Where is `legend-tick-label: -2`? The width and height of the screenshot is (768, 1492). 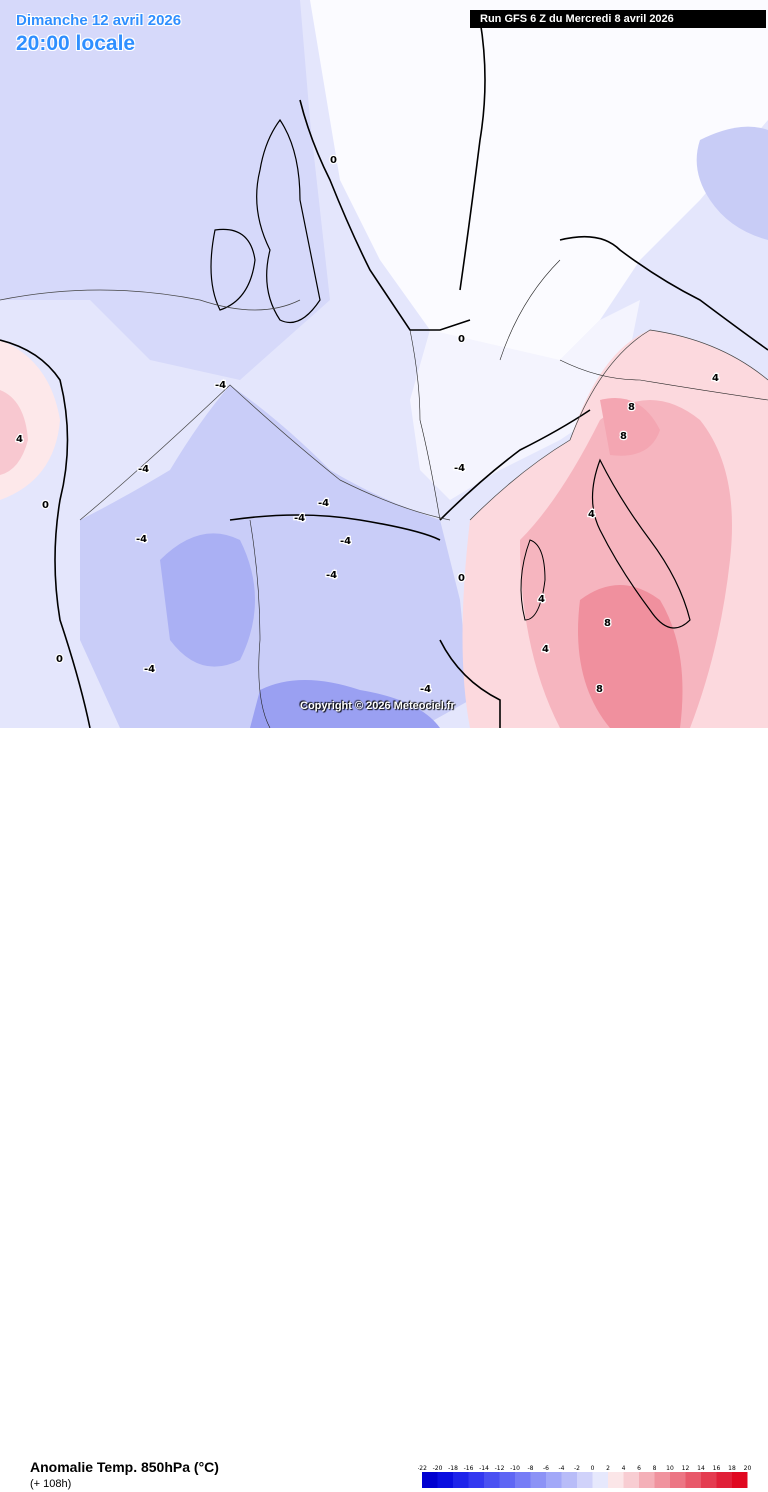
legend-tick-label: -2 is located at coordinates (577, 1468).